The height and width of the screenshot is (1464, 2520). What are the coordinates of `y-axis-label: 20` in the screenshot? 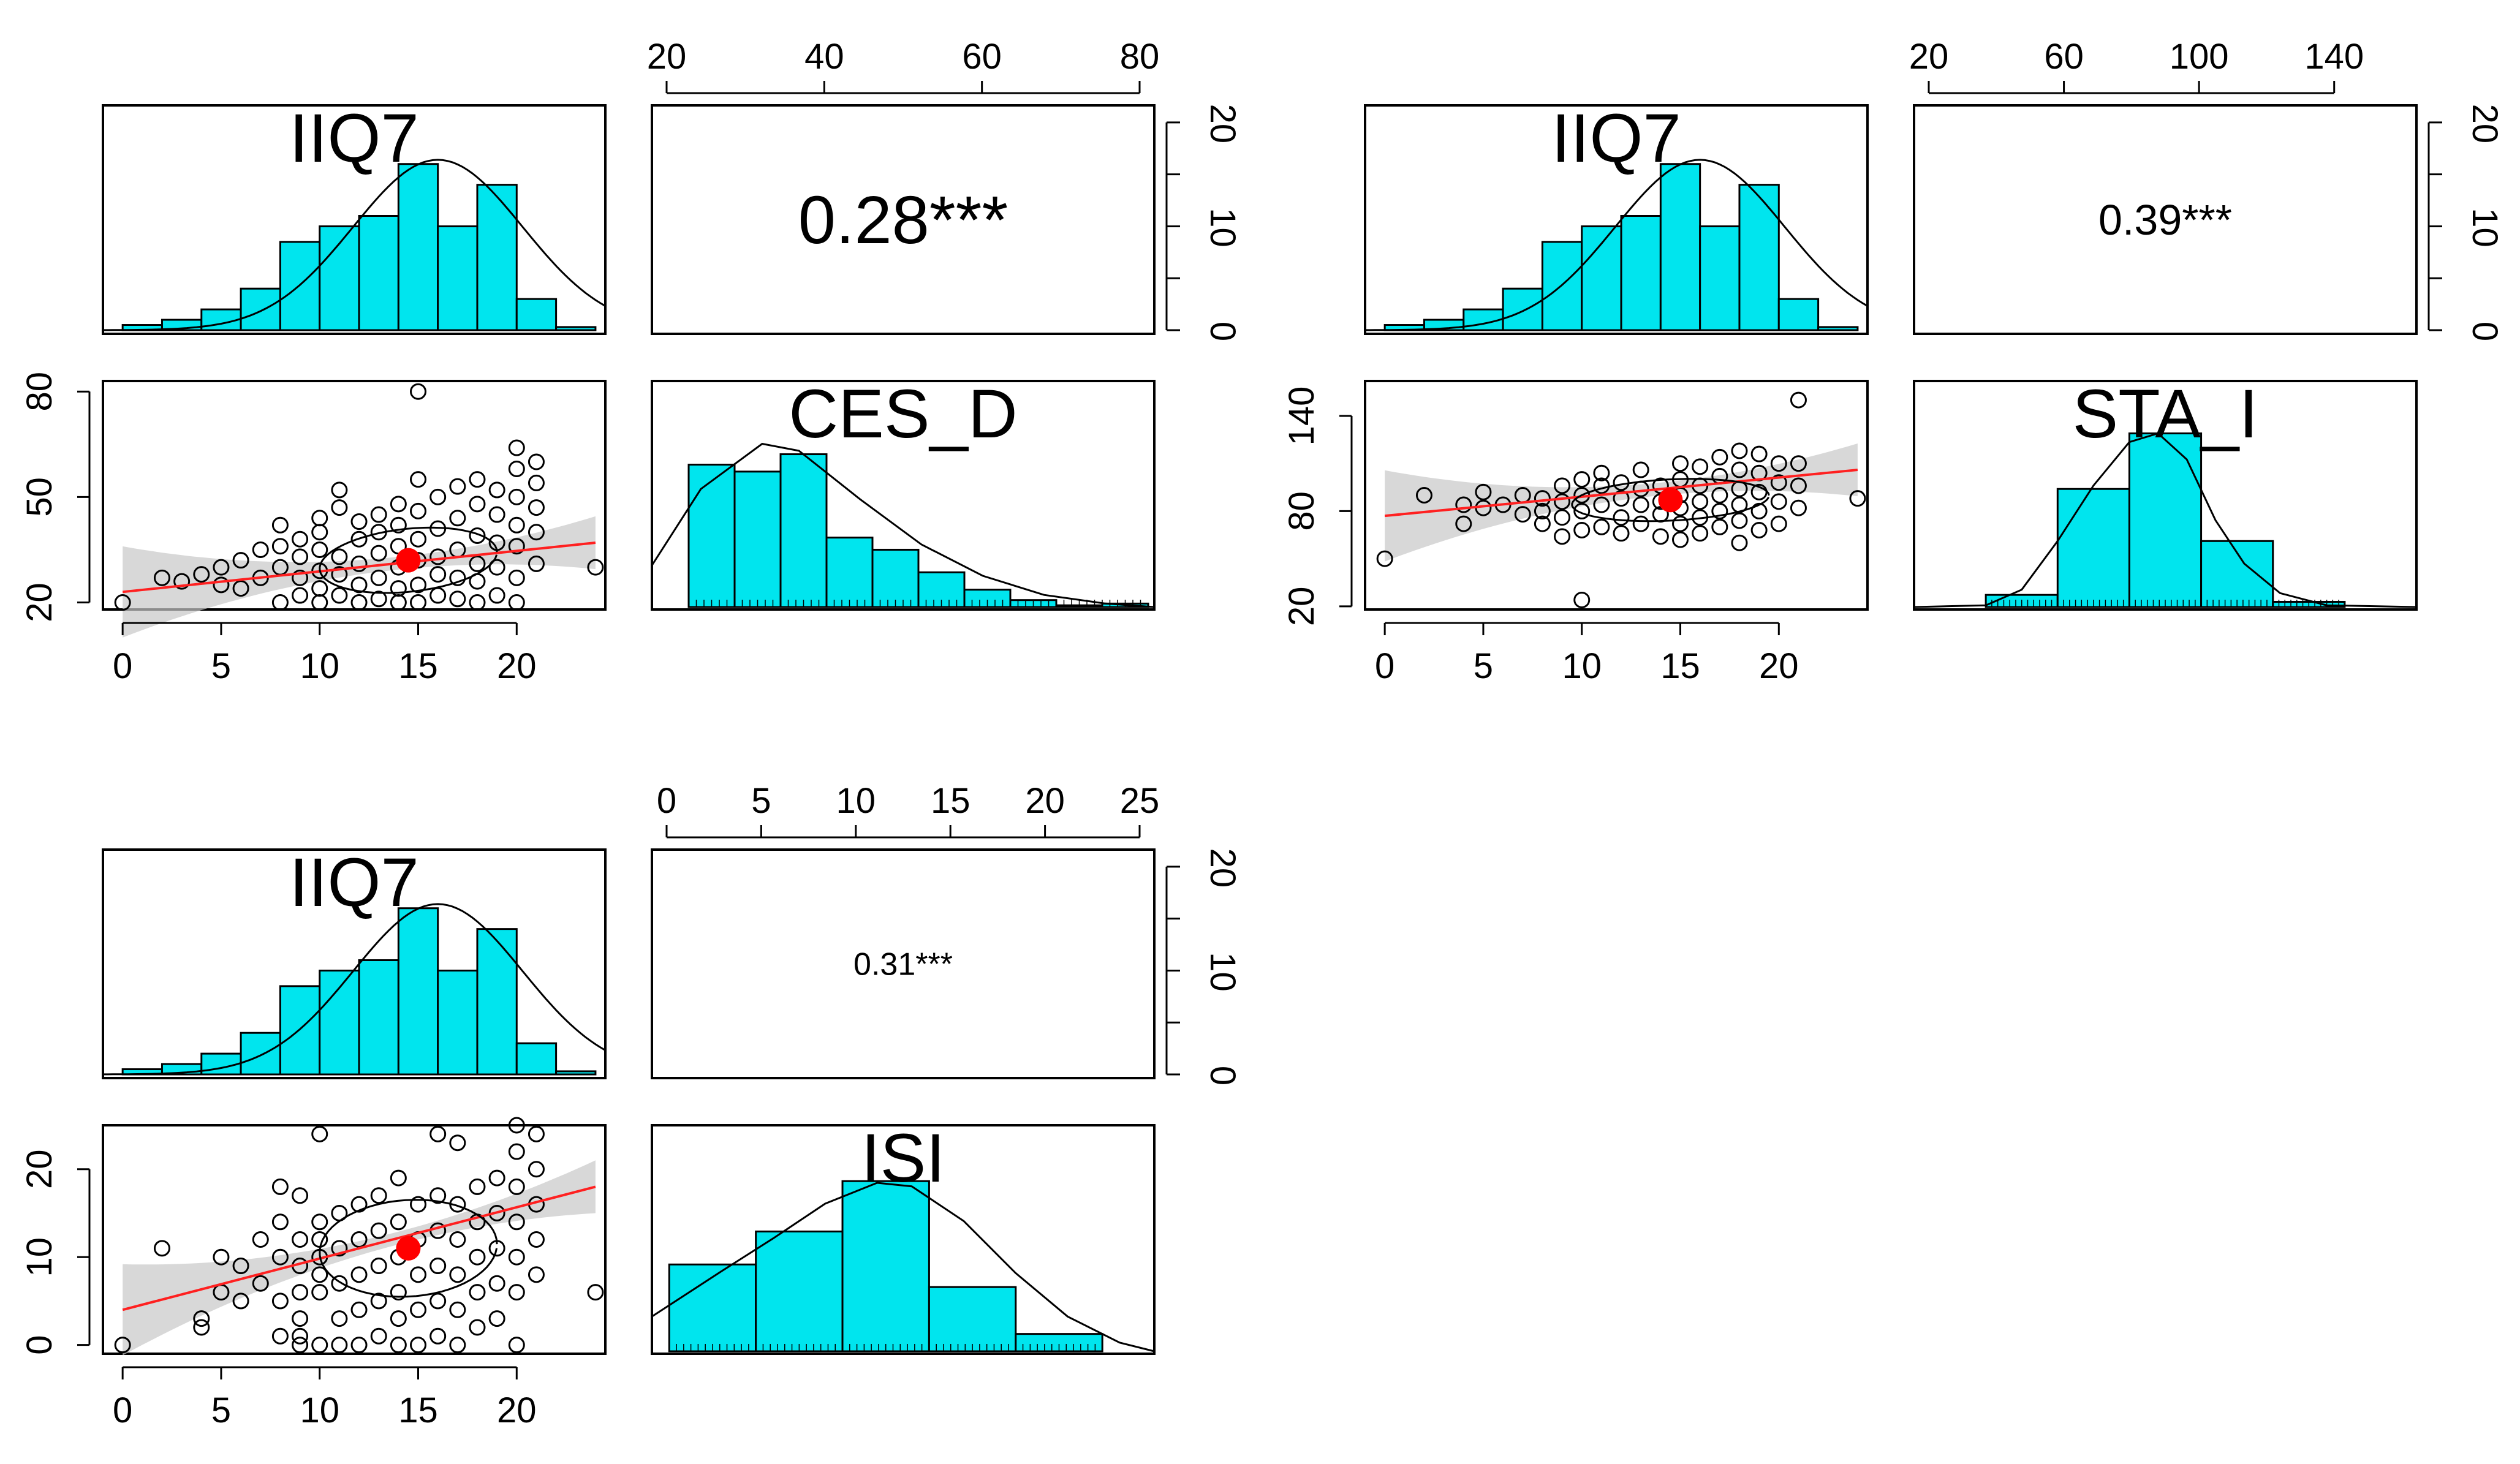 It's located at (39, 602).